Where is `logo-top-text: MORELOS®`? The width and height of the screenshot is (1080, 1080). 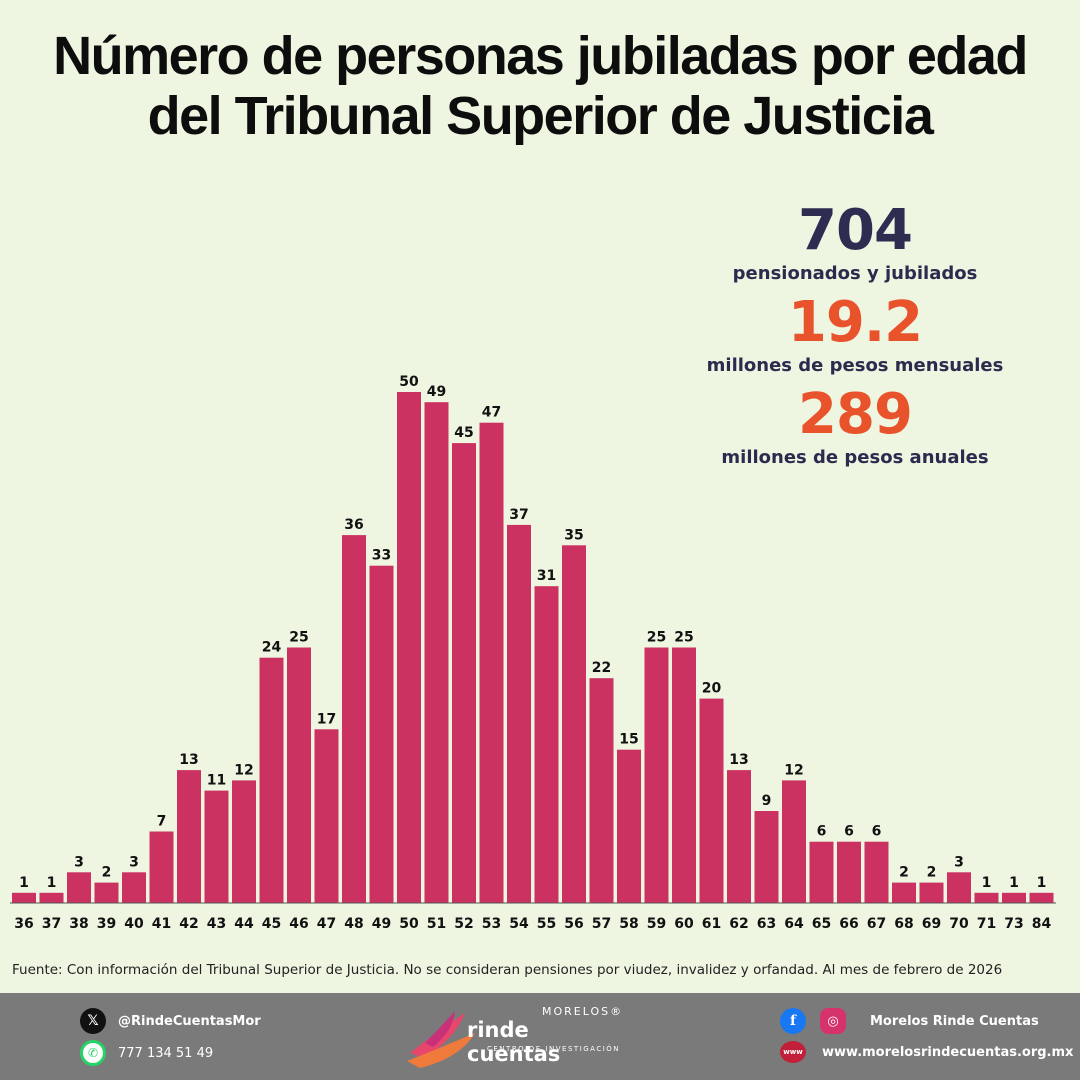
logo-top-text: MORELOS® is located at coordinates (583, 1011).